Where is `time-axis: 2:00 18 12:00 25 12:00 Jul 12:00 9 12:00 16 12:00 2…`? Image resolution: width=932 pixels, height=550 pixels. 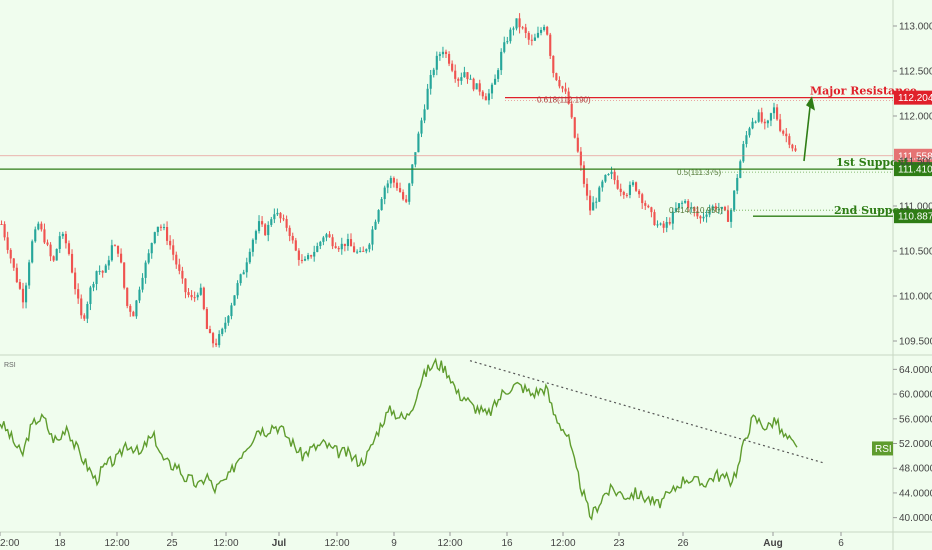
time-axis: 2:00 18 12:00 25 12:00 Jul 12:00 9 12:00 16 12:00 2… is located at coordinates (422, 540).